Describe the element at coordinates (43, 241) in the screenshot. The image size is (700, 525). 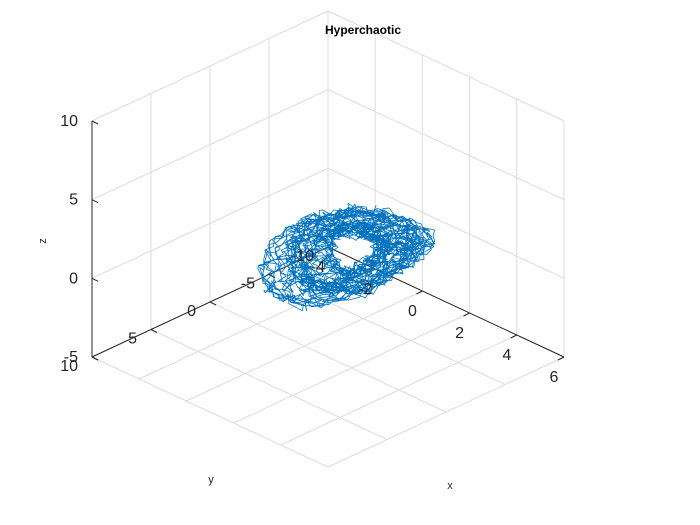
I see `z-axis-label: z` at that location.